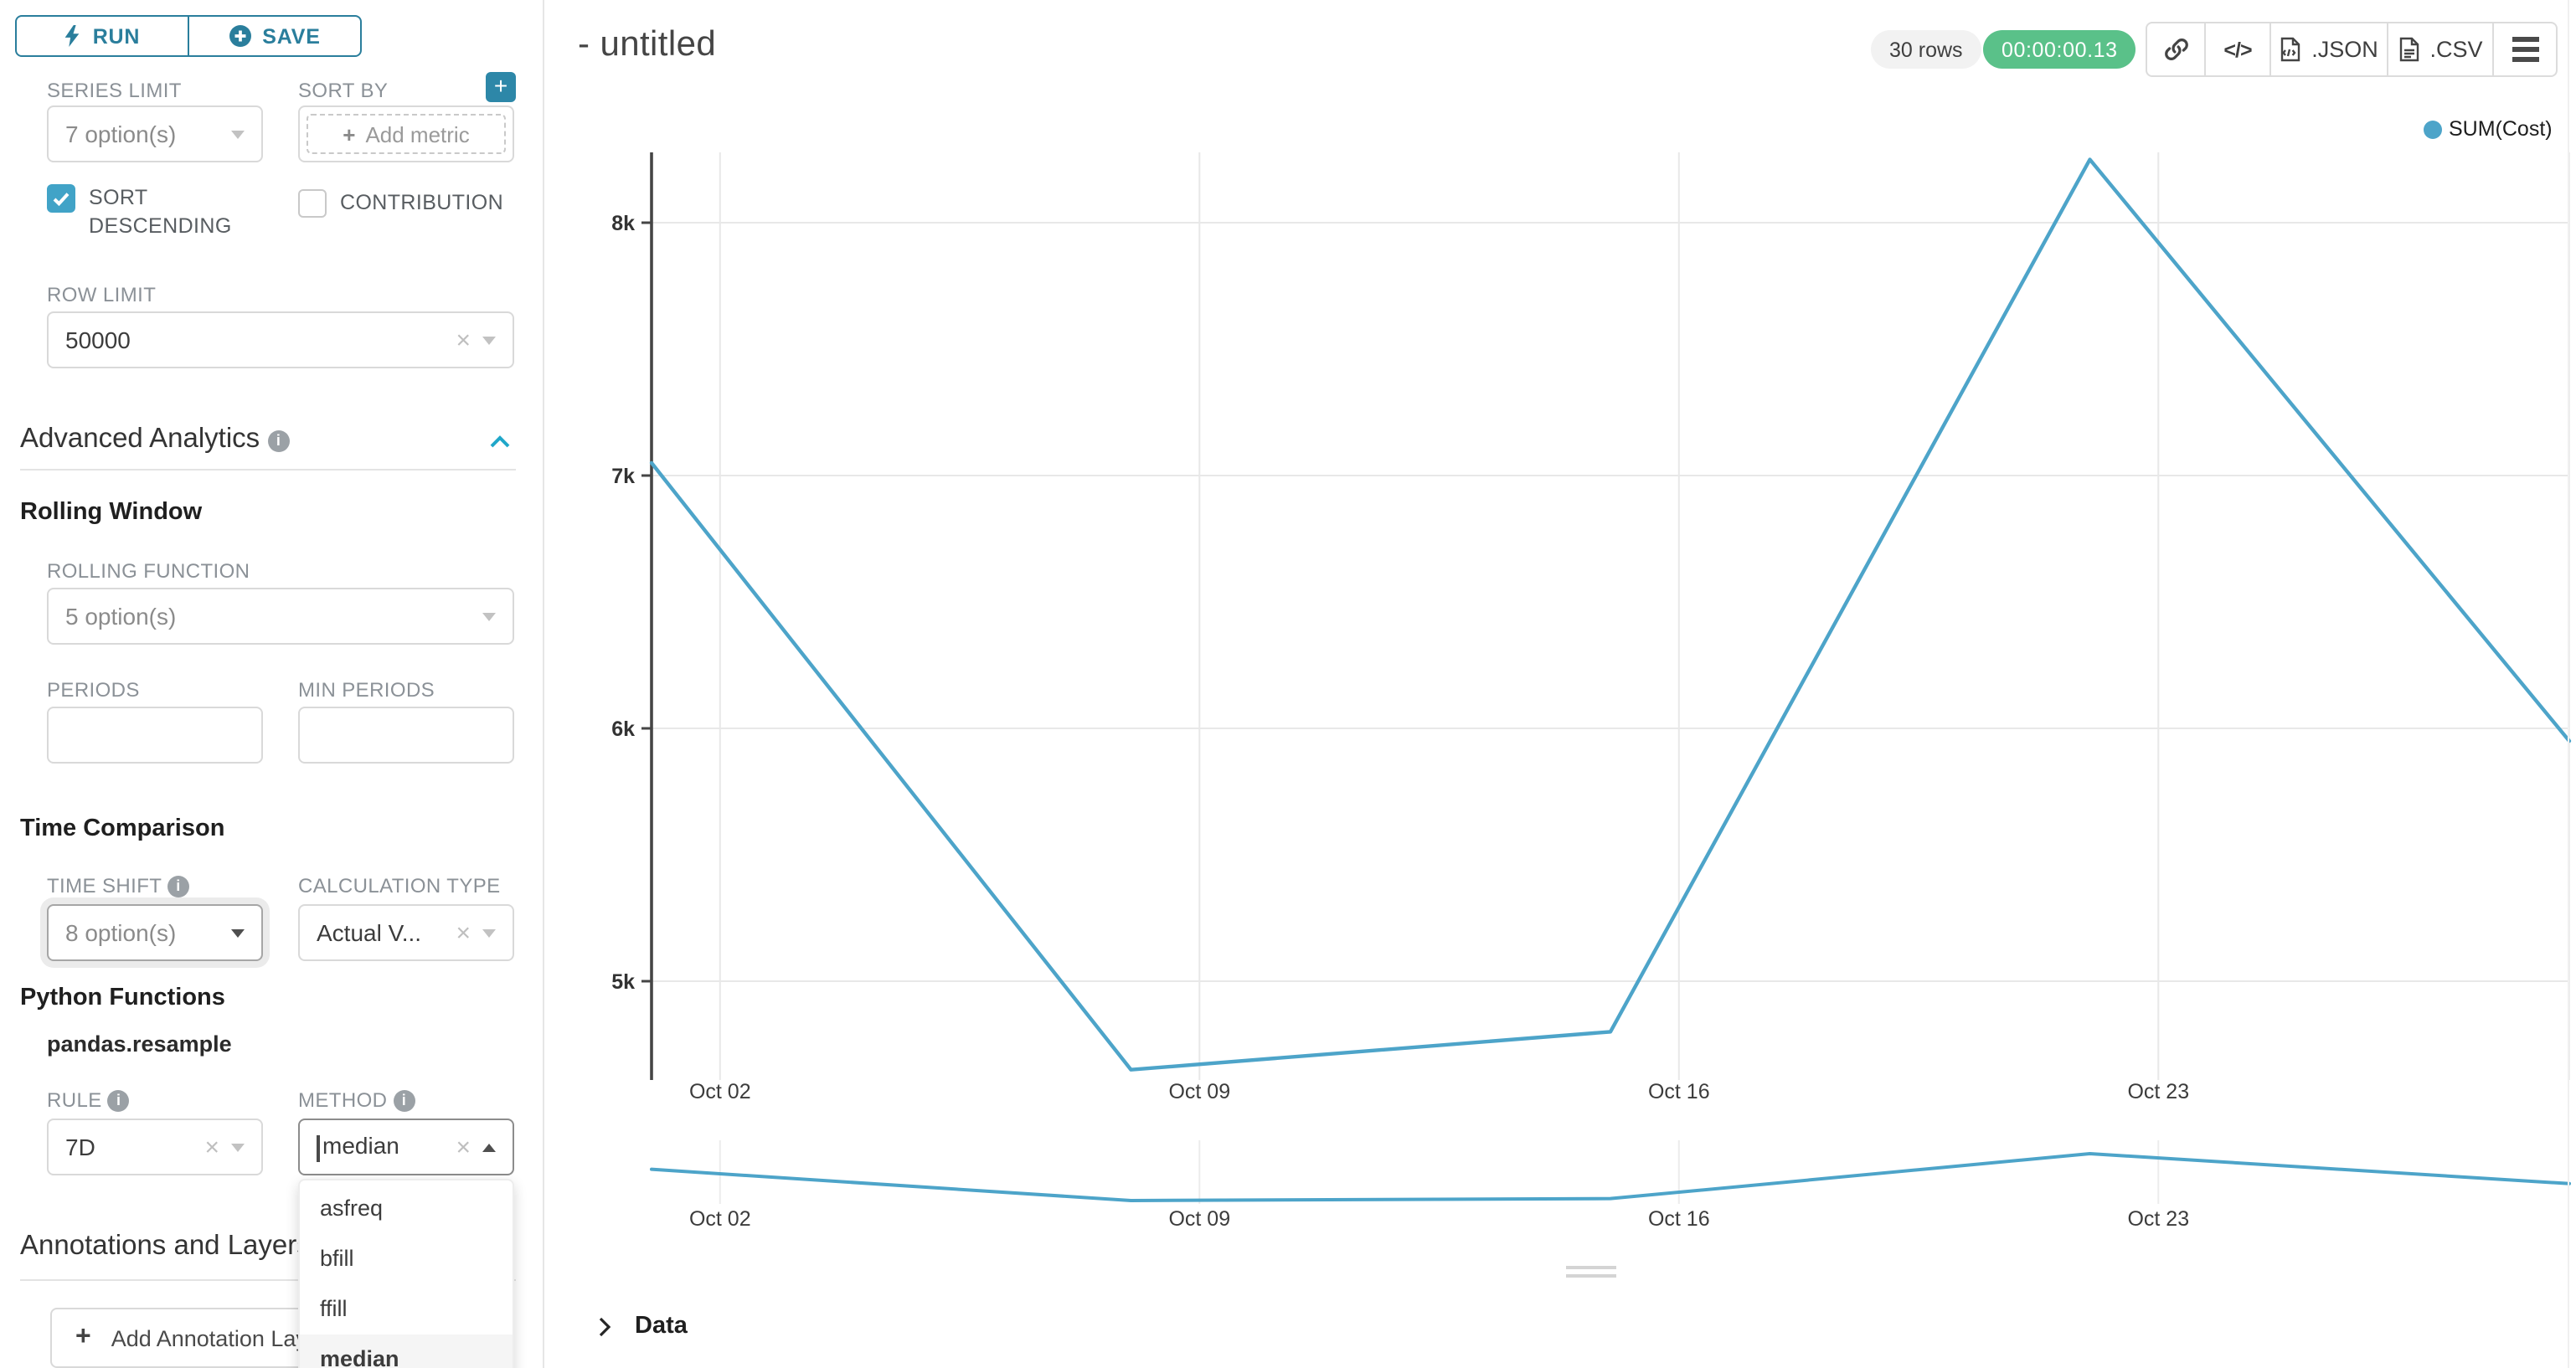 The image size is (2576, 1368). Describe the element at coordinates (122, 828) in the screenshot. I see `time-comparison-title: Time Comparison` at that location.